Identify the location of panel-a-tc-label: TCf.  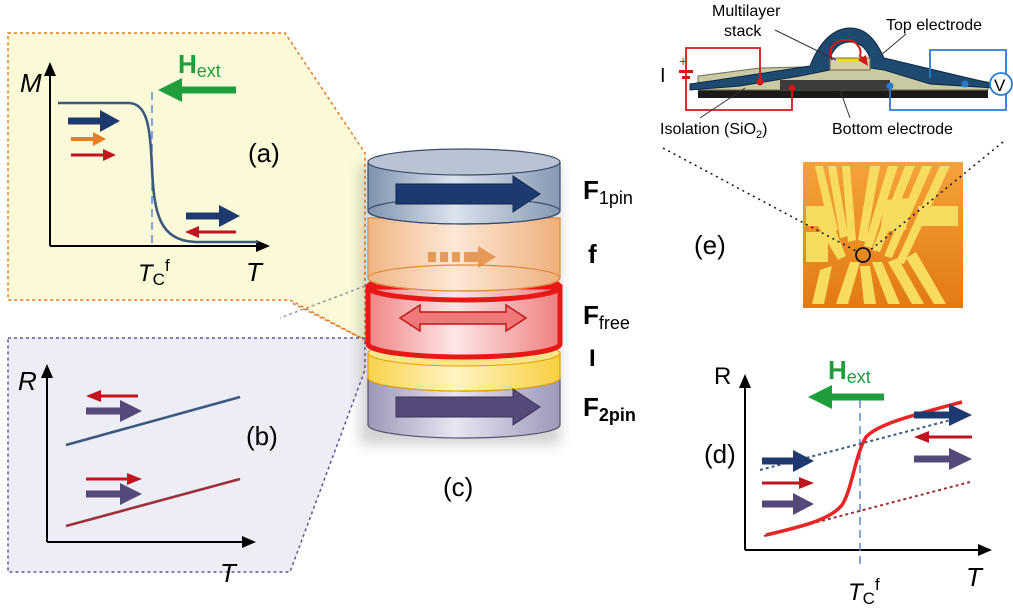
(154, 272).